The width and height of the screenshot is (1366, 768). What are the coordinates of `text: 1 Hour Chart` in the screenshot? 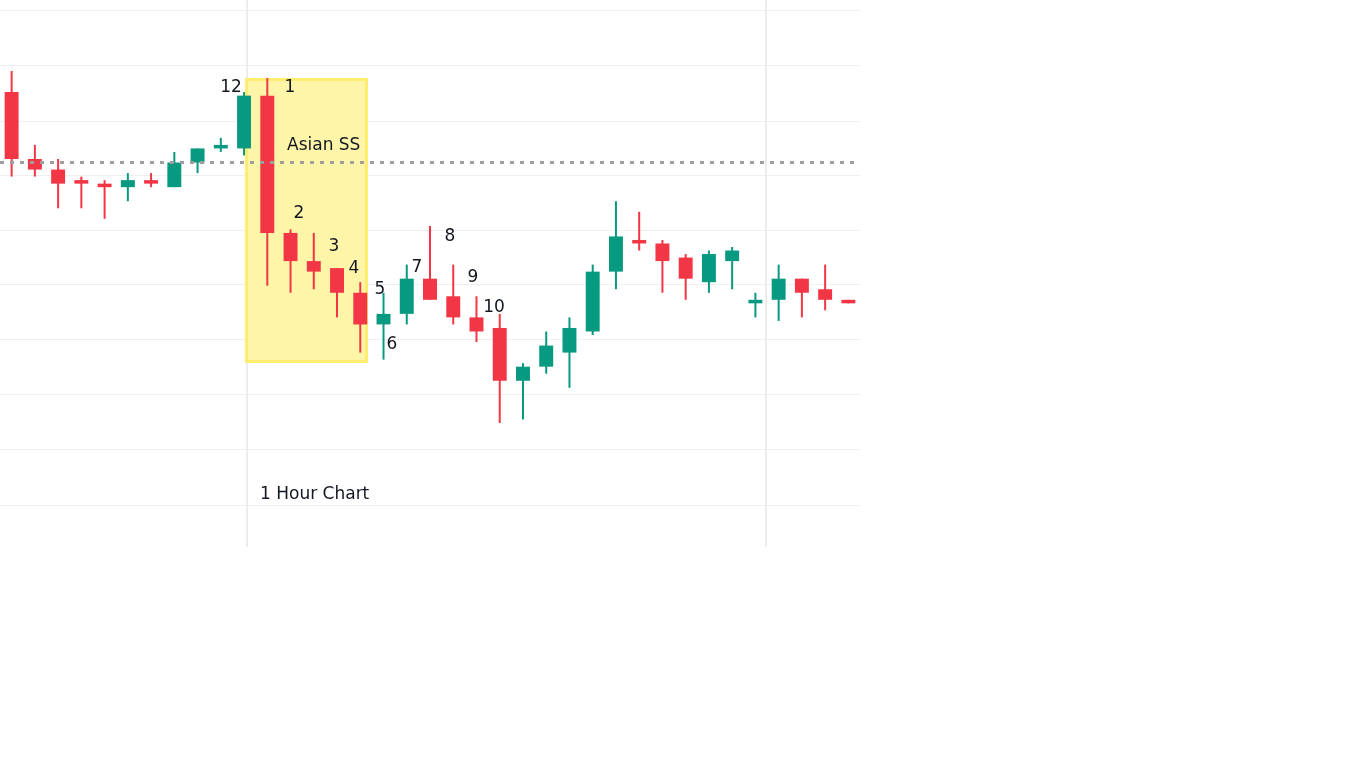 It's located at (315, 493).